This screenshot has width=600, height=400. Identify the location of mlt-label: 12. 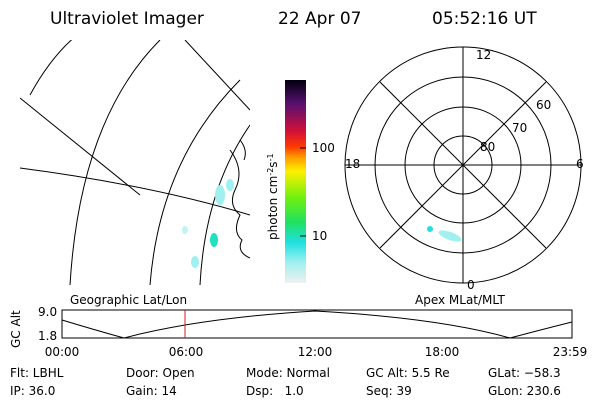
(483, 55).